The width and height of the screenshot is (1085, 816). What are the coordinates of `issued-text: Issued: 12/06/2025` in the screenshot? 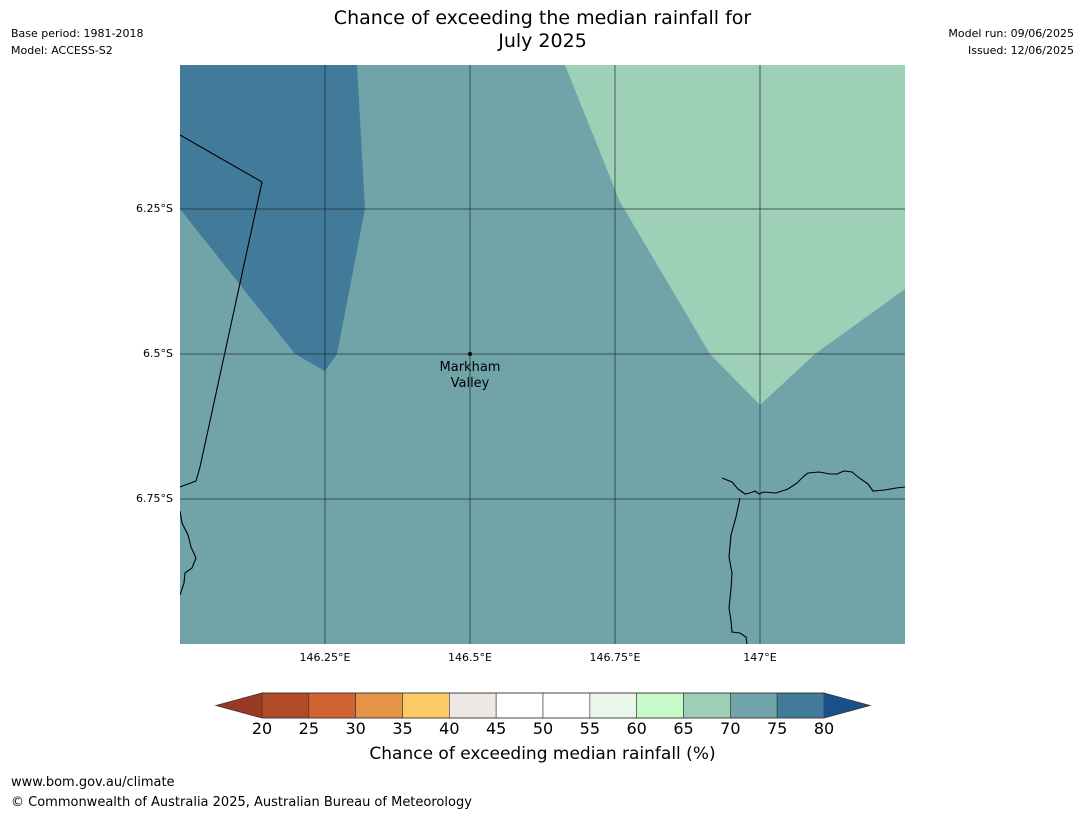 It's located at (1020, 50).